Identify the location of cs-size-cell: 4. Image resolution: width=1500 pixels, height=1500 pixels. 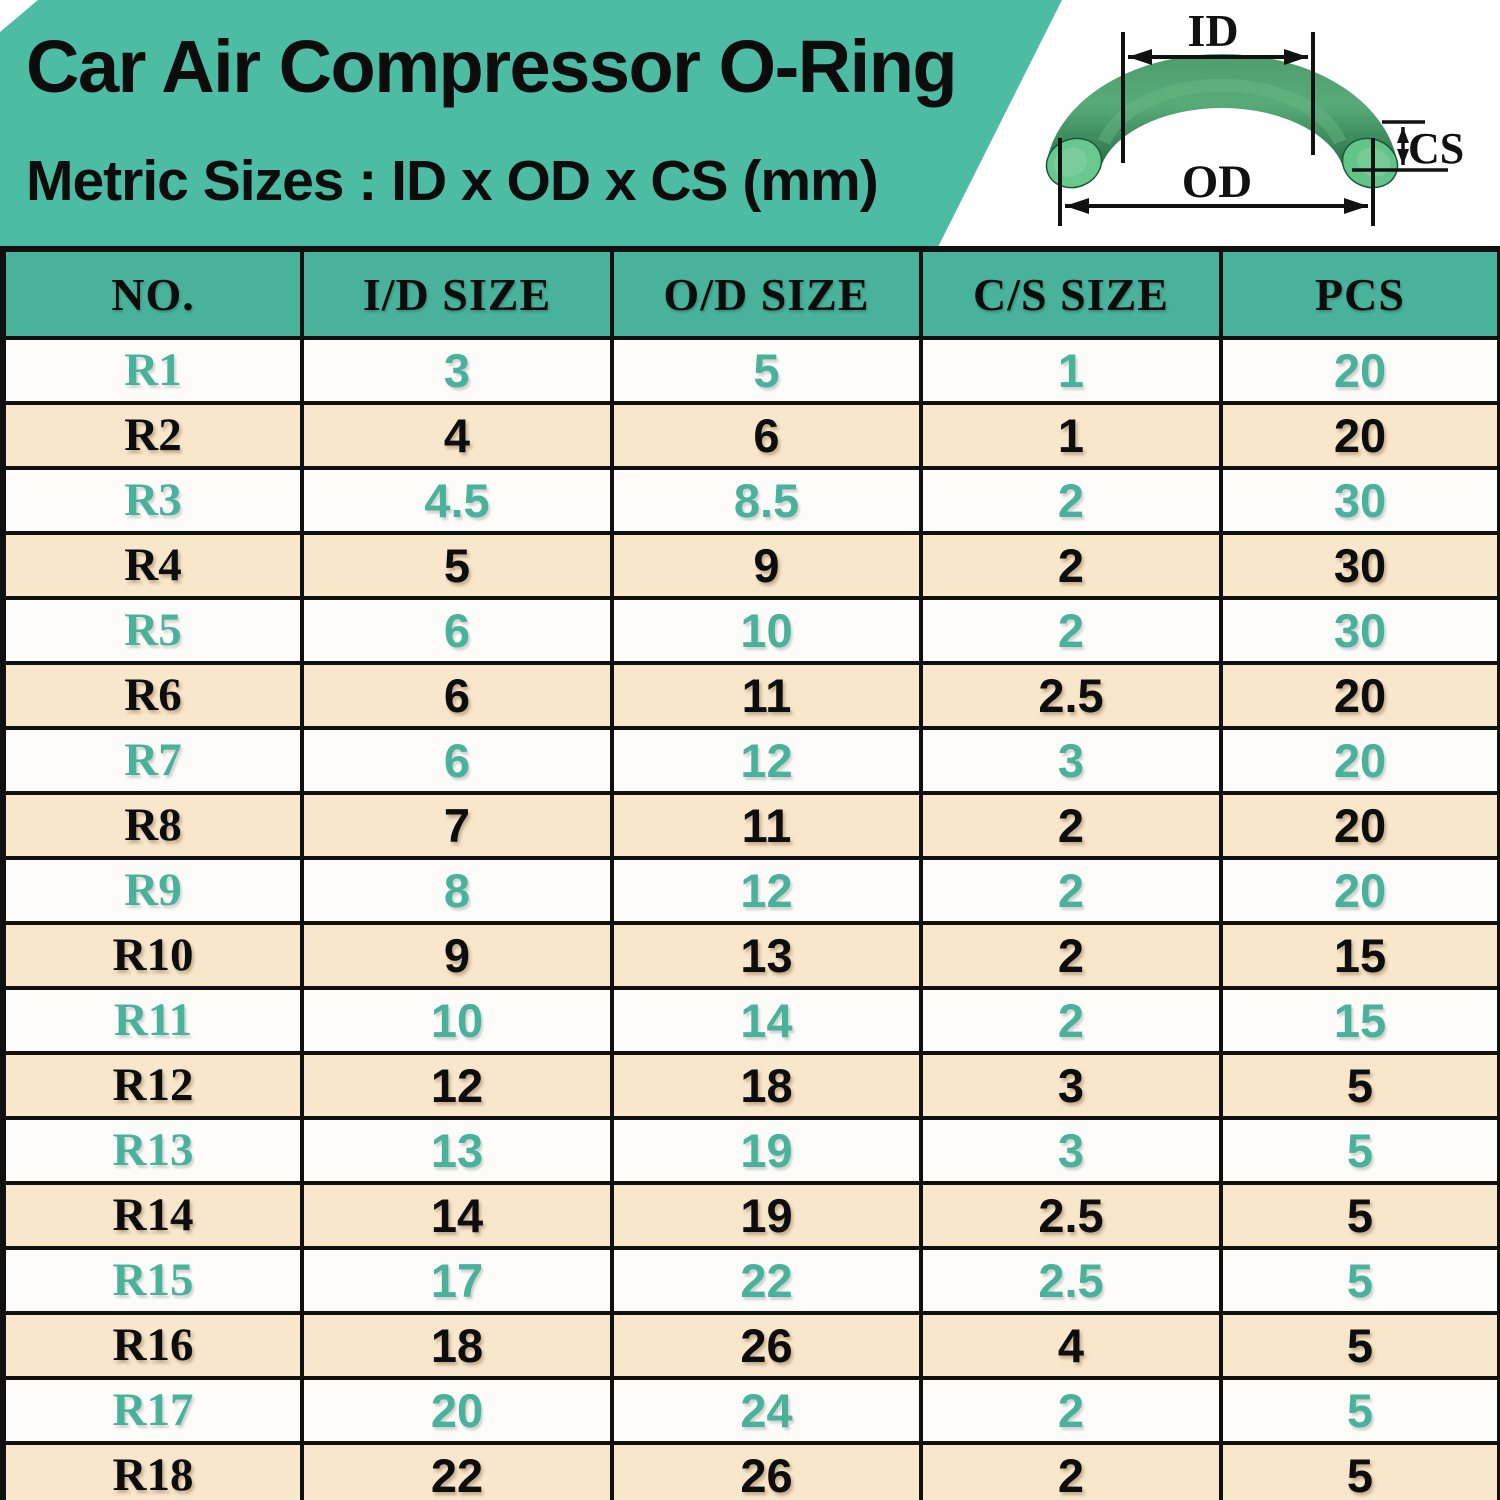
(1071, 1345).